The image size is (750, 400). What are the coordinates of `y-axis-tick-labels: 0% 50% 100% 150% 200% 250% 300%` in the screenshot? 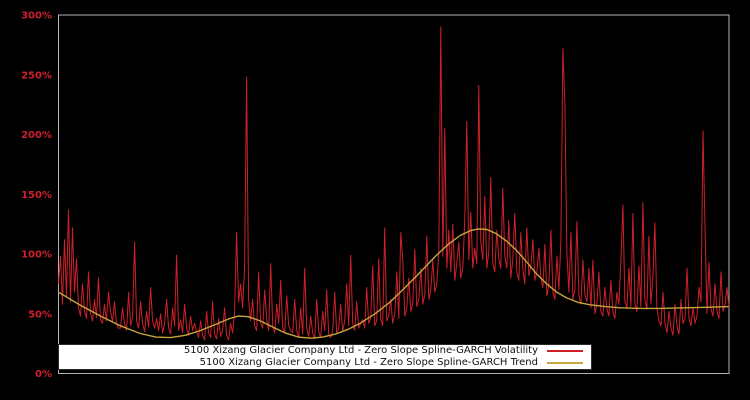 It's located at (36, 196).